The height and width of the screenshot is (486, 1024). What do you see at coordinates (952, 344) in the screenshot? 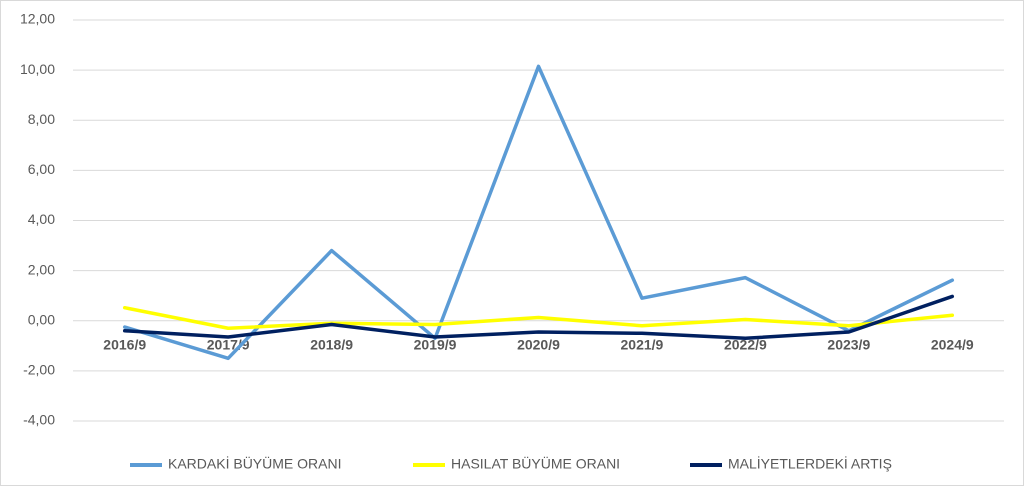
I see `x-tick-label: 2024/9` at bounding box center [952, 344].